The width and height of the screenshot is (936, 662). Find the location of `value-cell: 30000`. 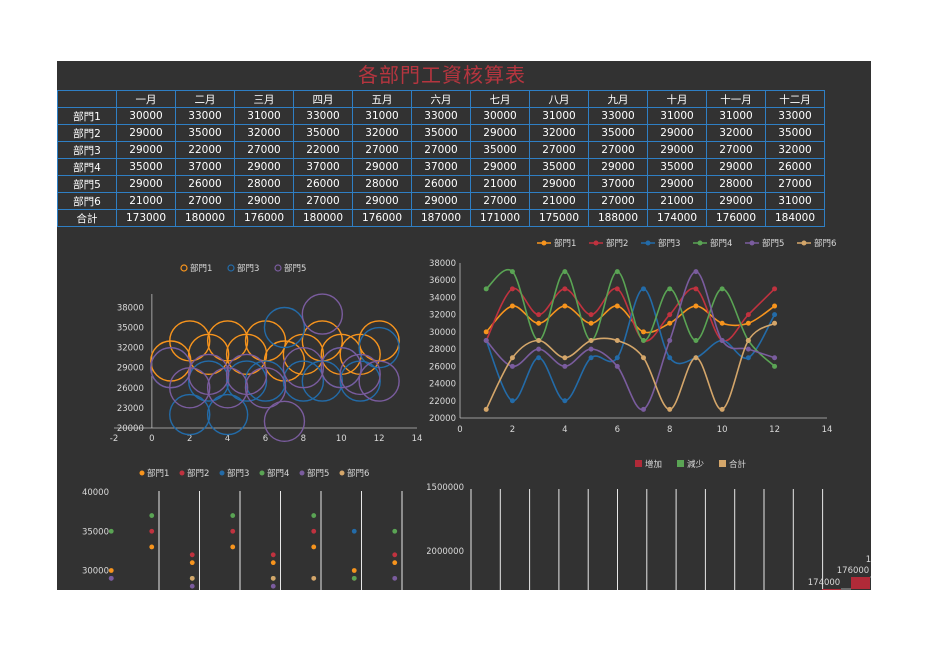

value-cell: 30000 is located at coordinates (500, 116).